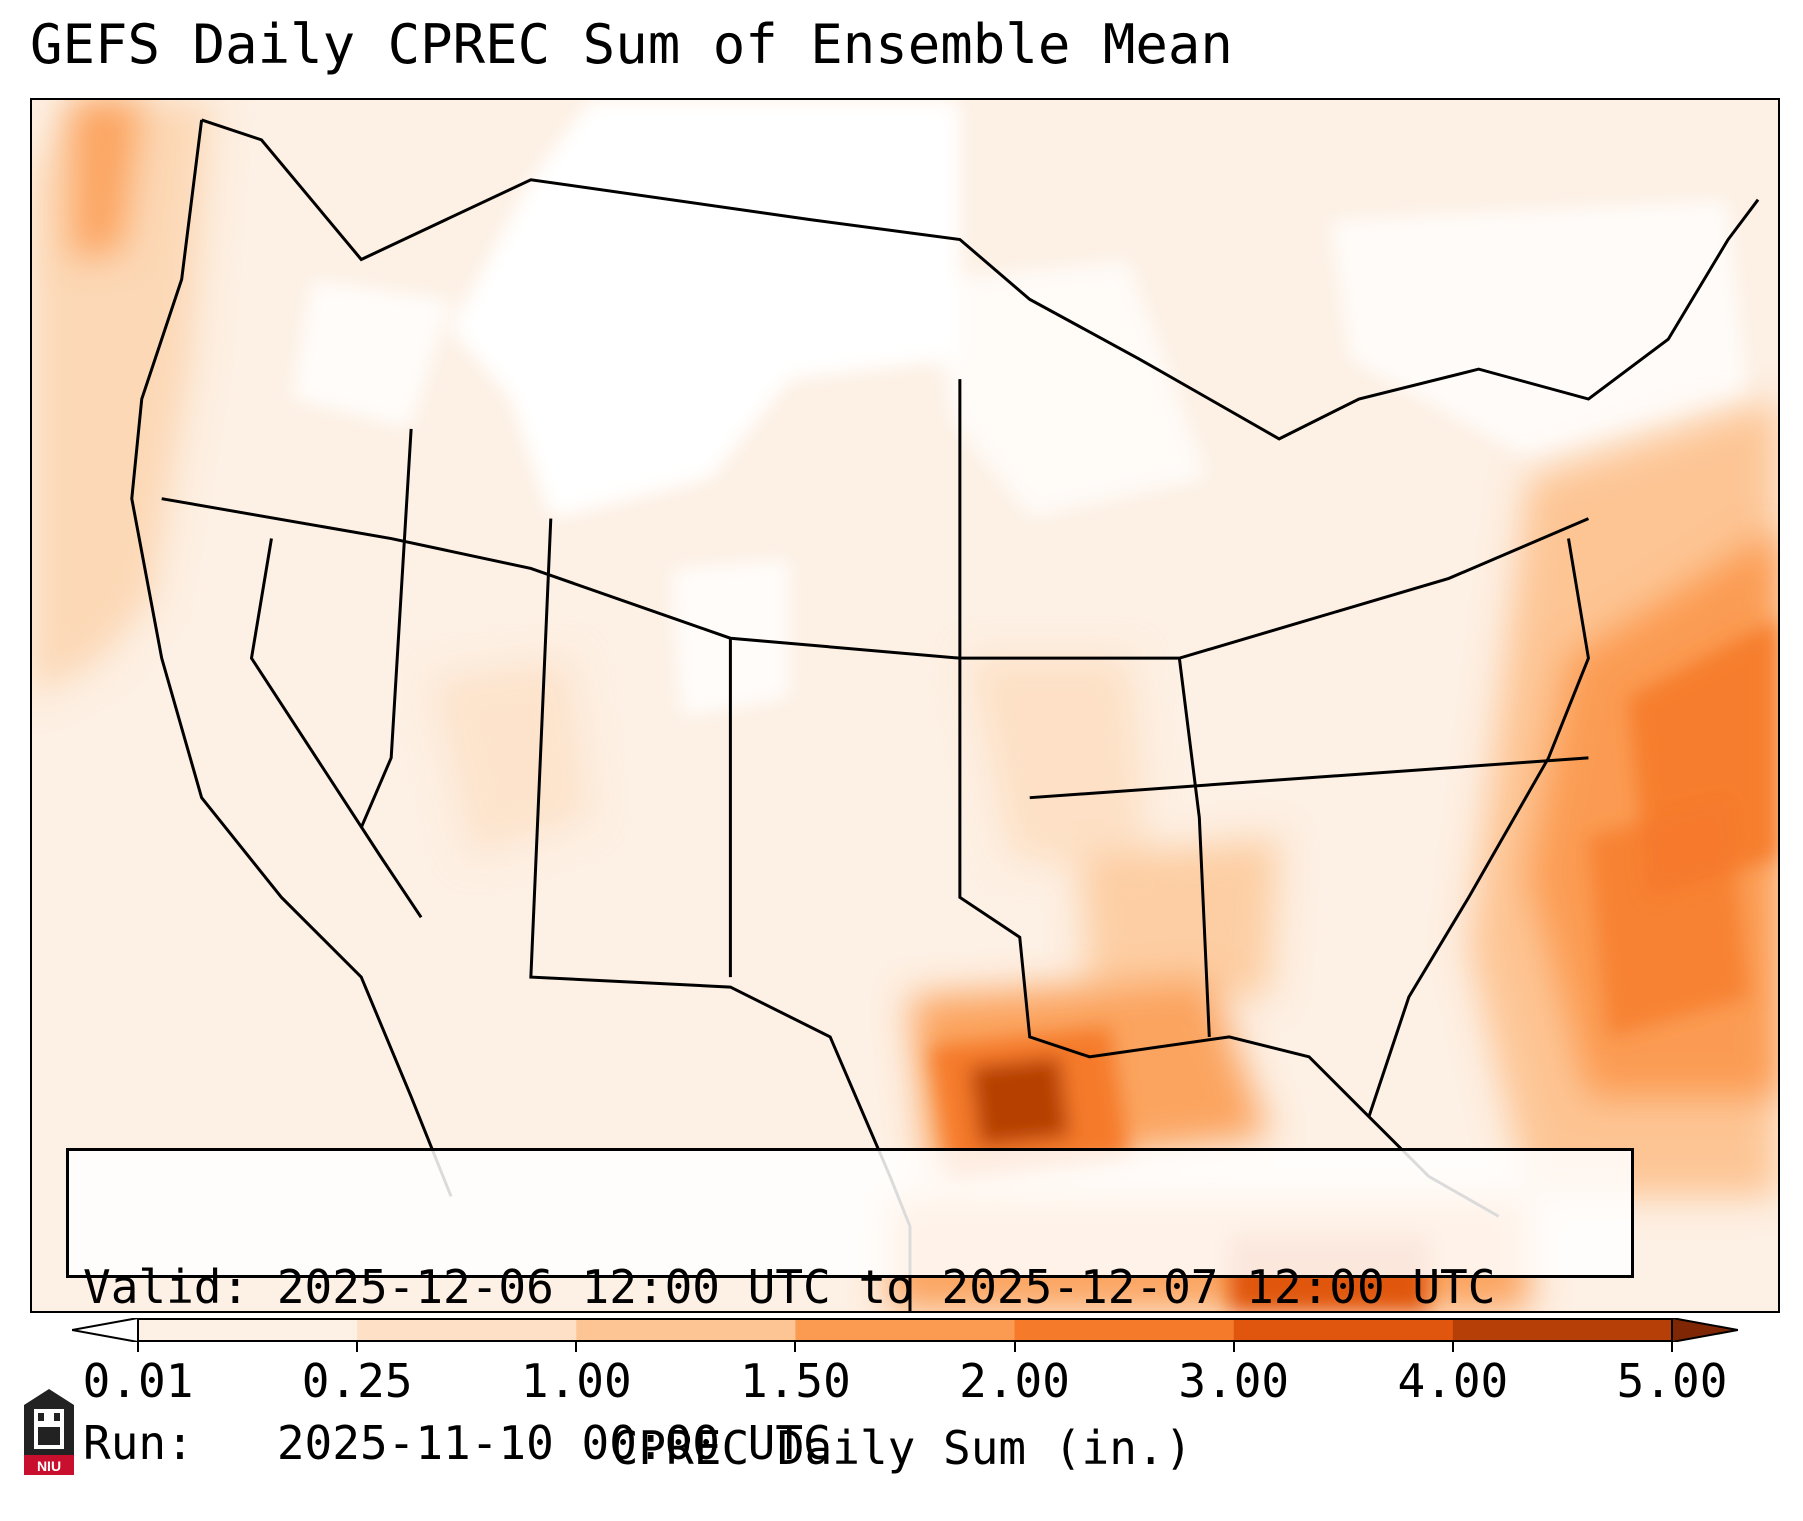  I want to click on colorbar, so click(905, 1330).